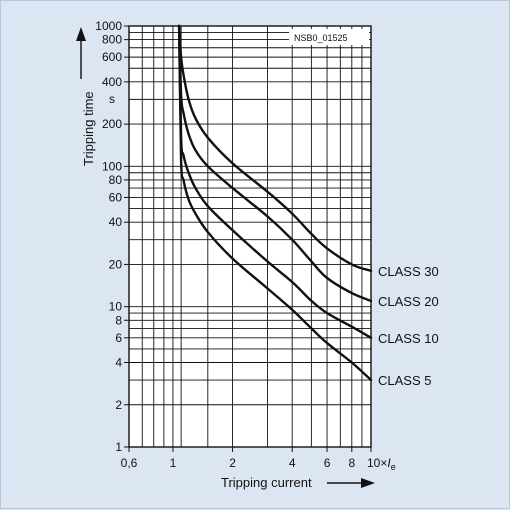 The width and height of the screenshot is (510, 510). I want to click on y-axis-title-group: Tripping time s, so click(95, 96).